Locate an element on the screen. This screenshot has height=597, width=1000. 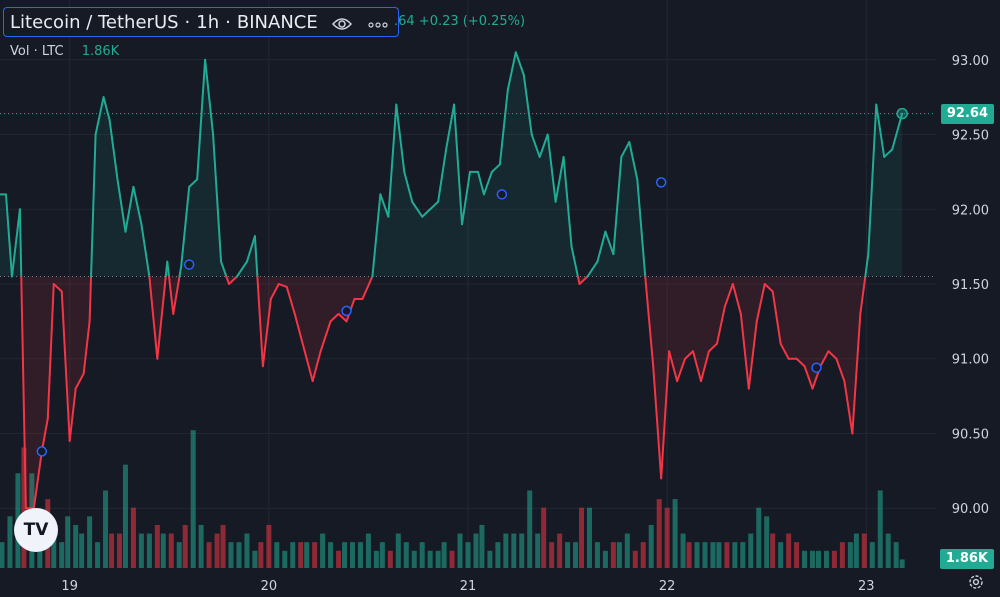
x-tick-label: 19 is located at coordinates (69, 586).